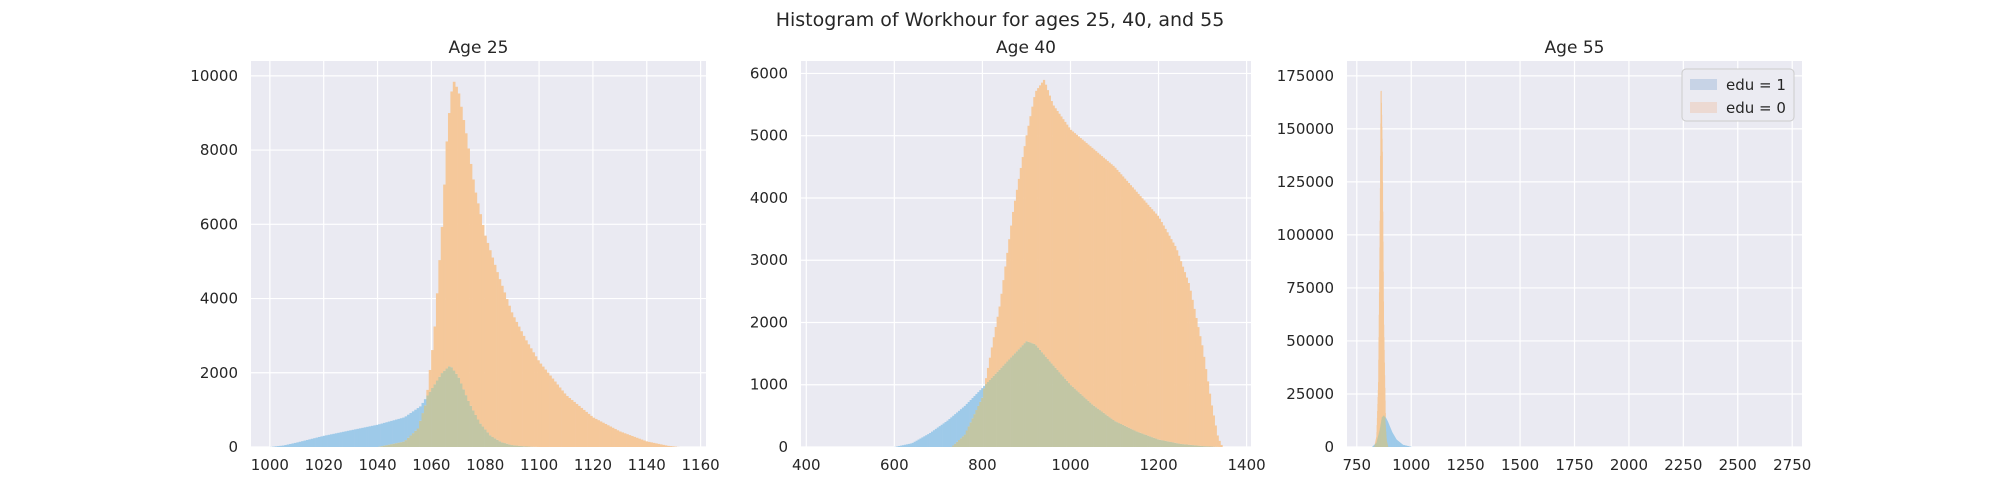 The image size is (2000, 500). Describe the element at coordinates (1629, 465) in the screenshot. I see `x-tick-label: 2000` at that location.